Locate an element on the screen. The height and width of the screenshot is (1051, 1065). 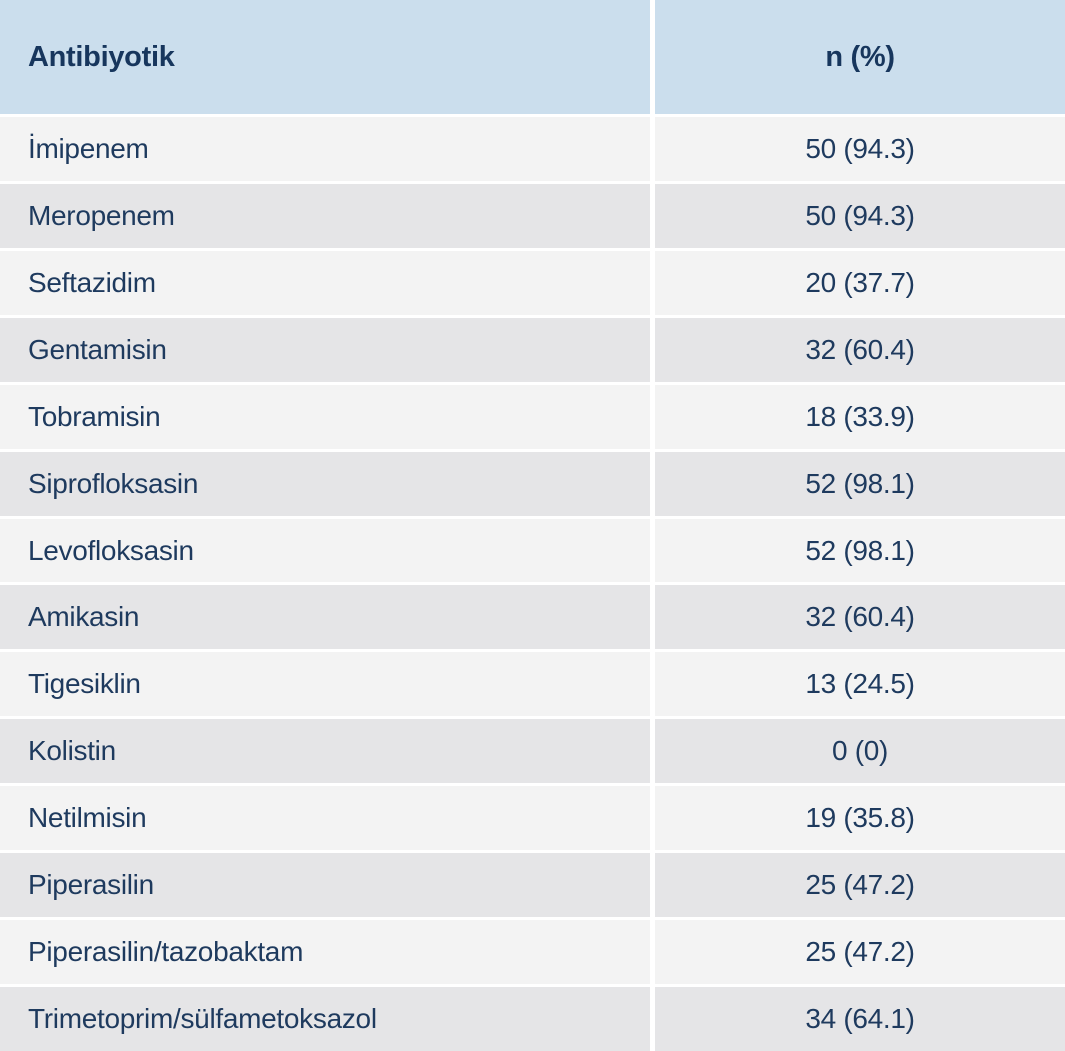
antibiotic-name-cell: Gentamisin is located at coordinates (325, 349).